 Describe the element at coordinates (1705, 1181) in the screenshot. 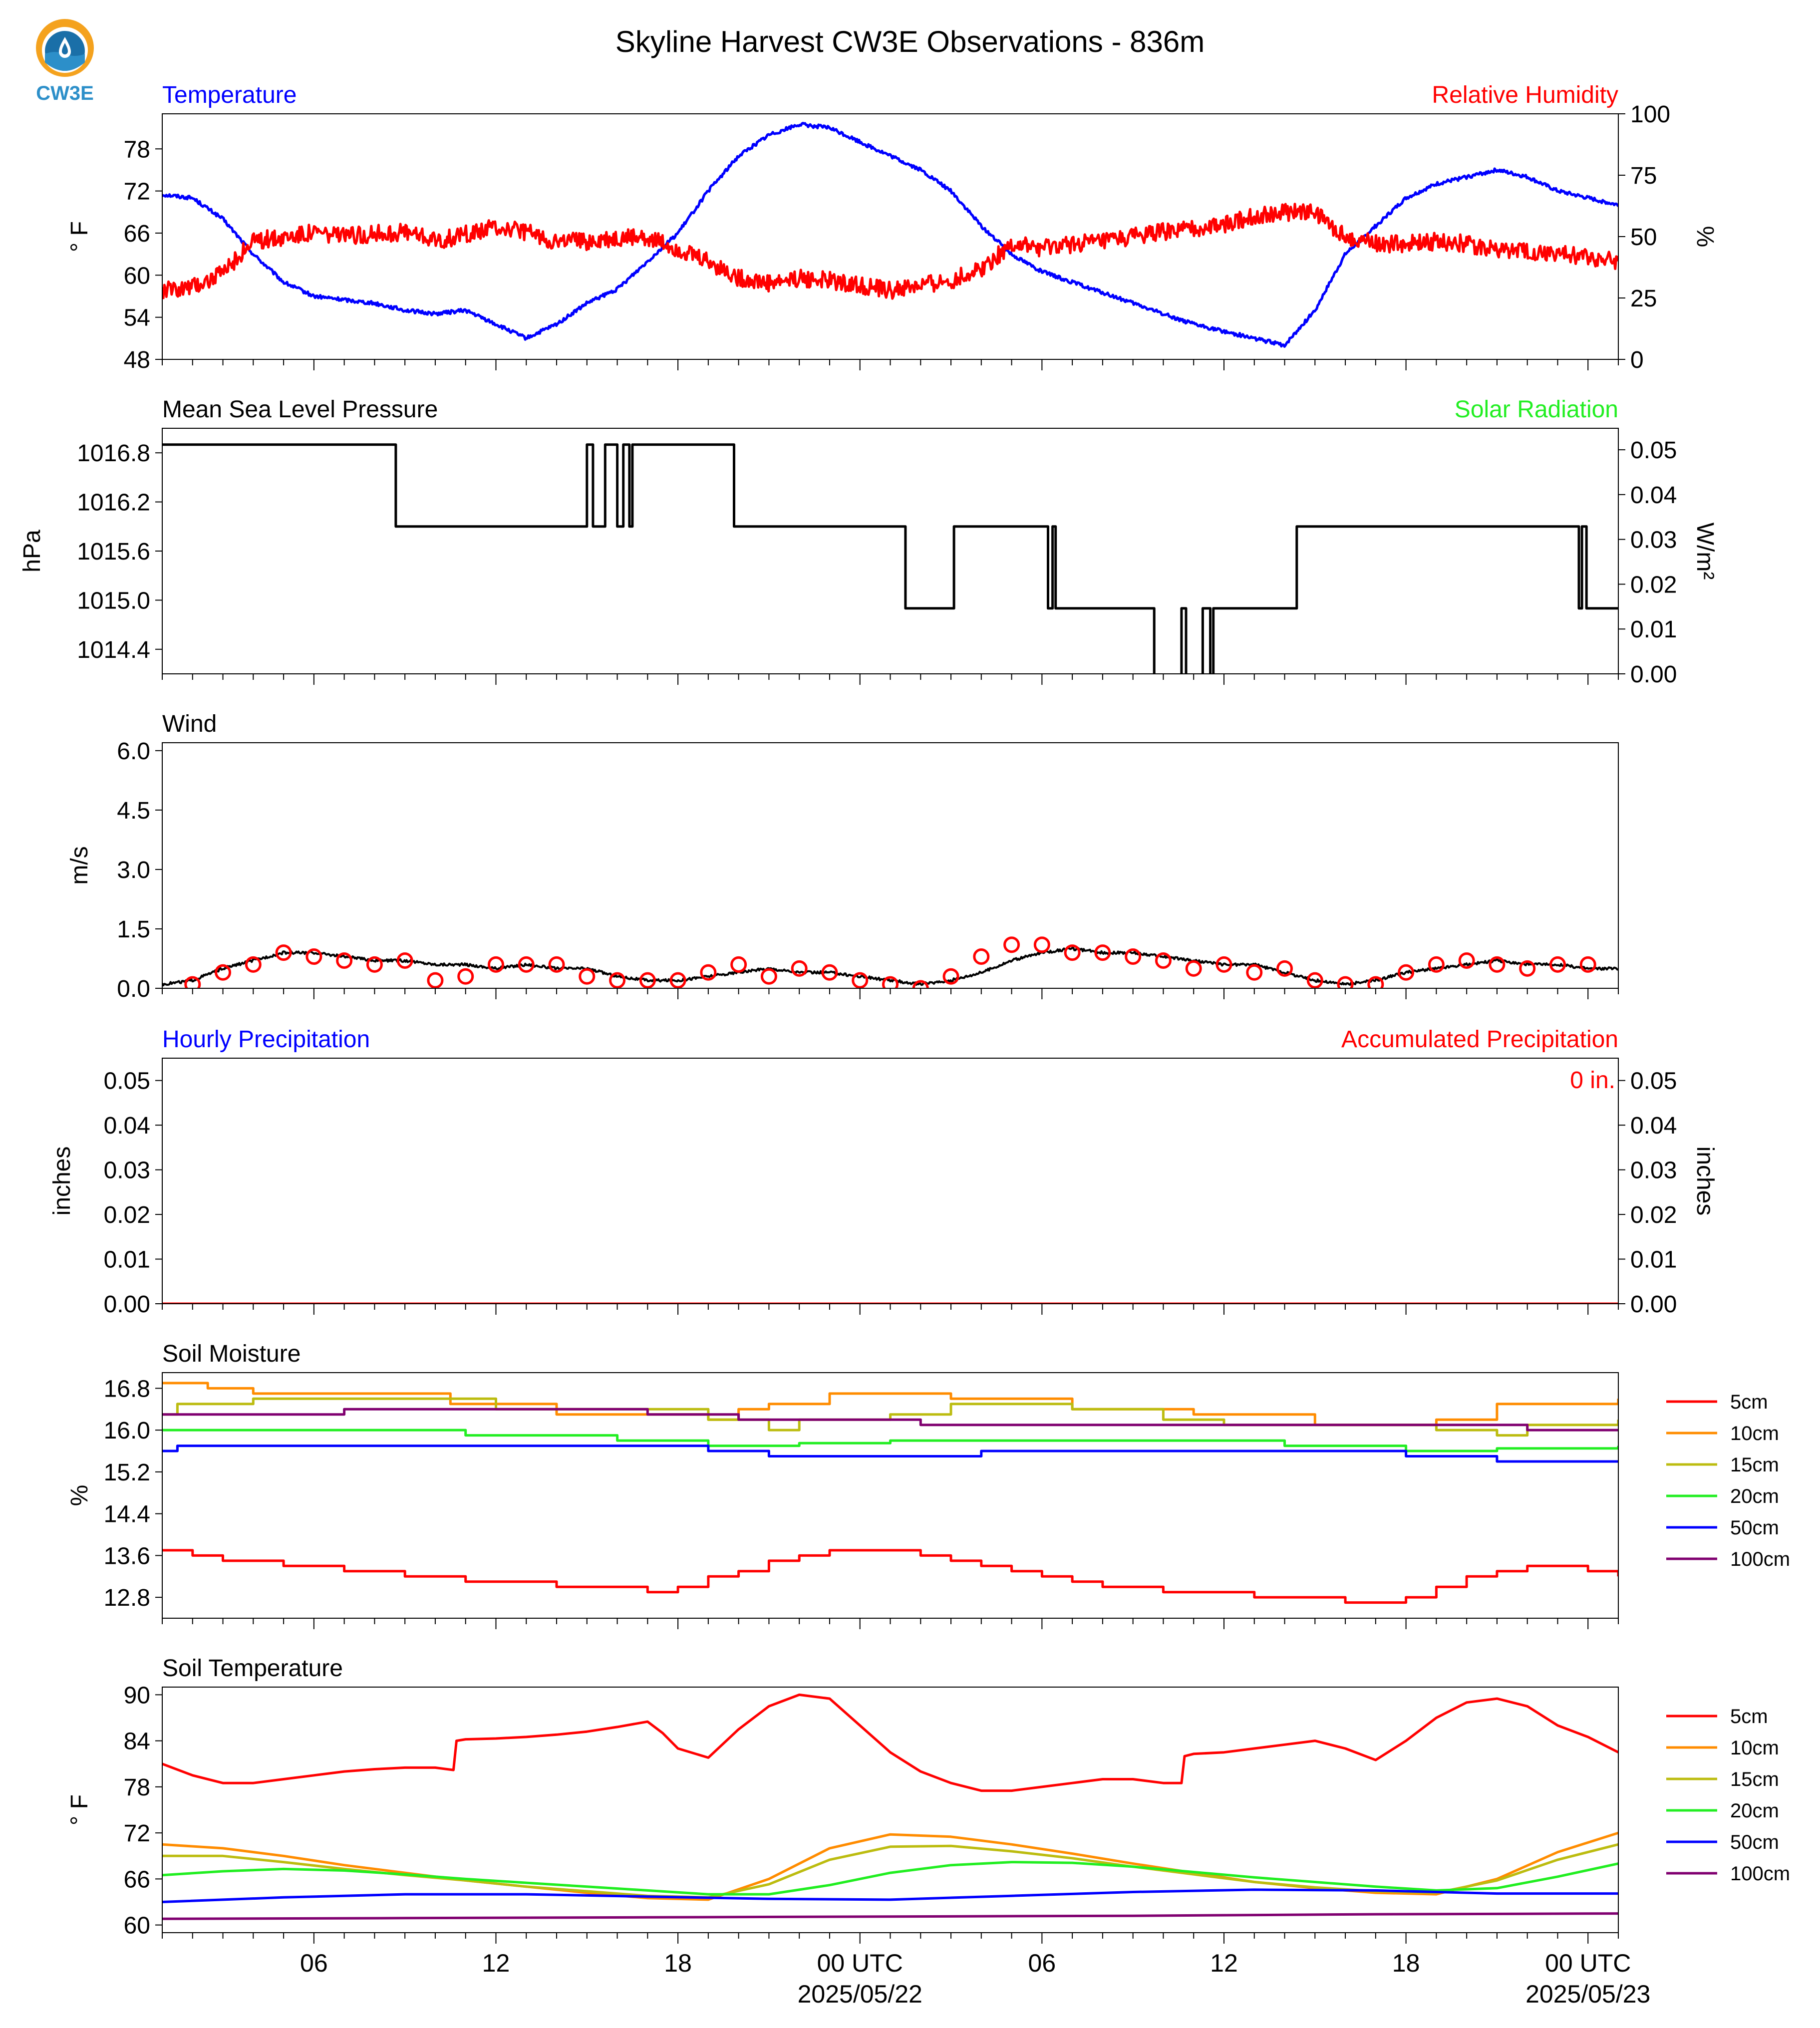

I see `y-axis-label-right: inches` at that location.